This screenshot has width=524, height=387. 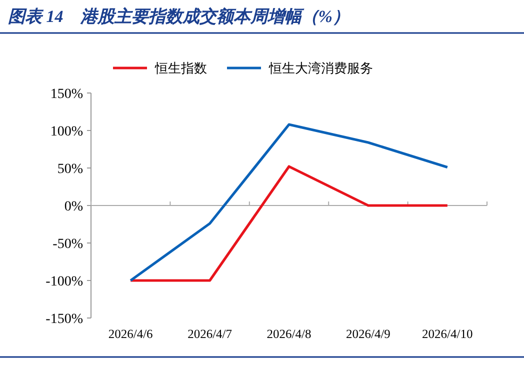 I want to click on x-tick-label: 2026/4/6, so click(x=130, y=334).